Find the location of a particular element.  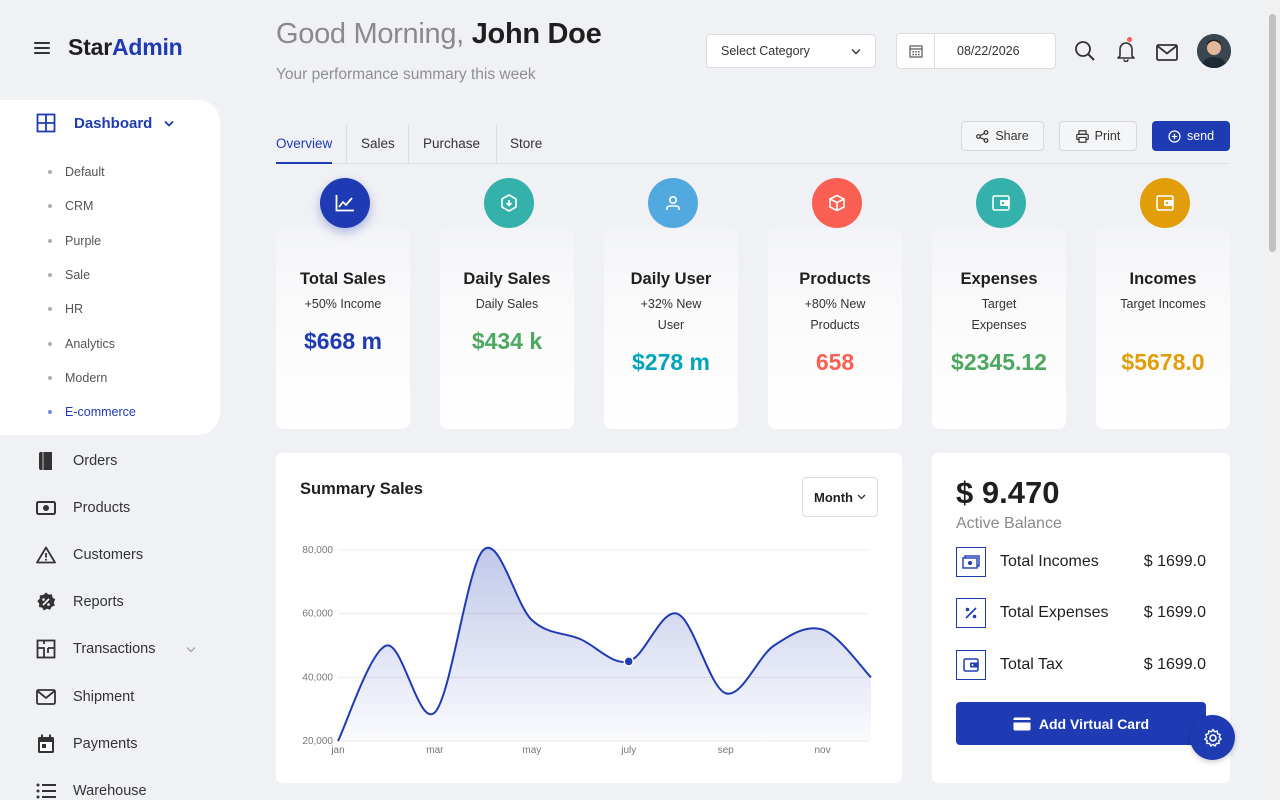

page-scrollbar is located at coordinates (1272, 400).